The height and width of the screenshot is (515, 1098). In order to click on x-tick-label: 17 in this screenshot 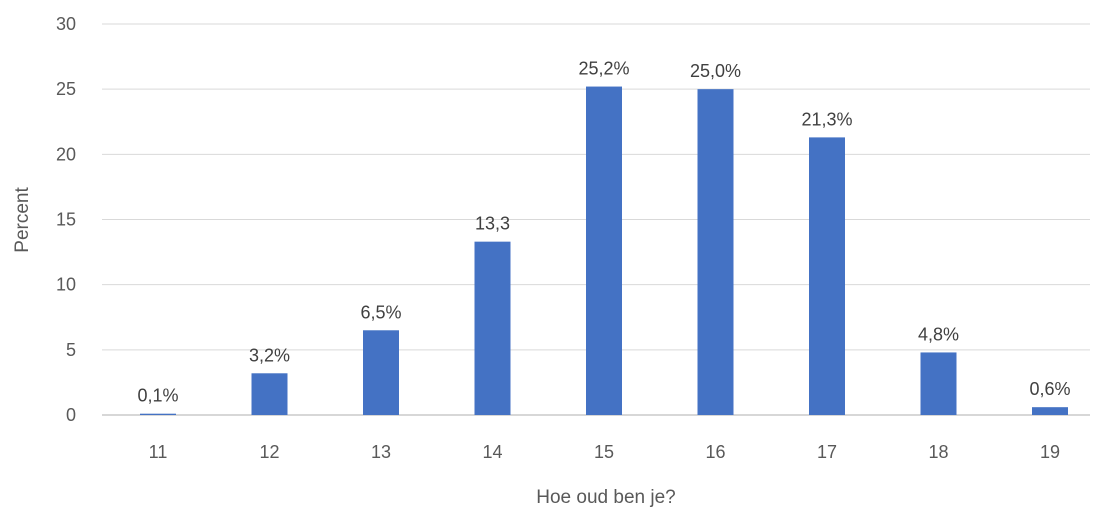, I will do `click(827, 452)`.